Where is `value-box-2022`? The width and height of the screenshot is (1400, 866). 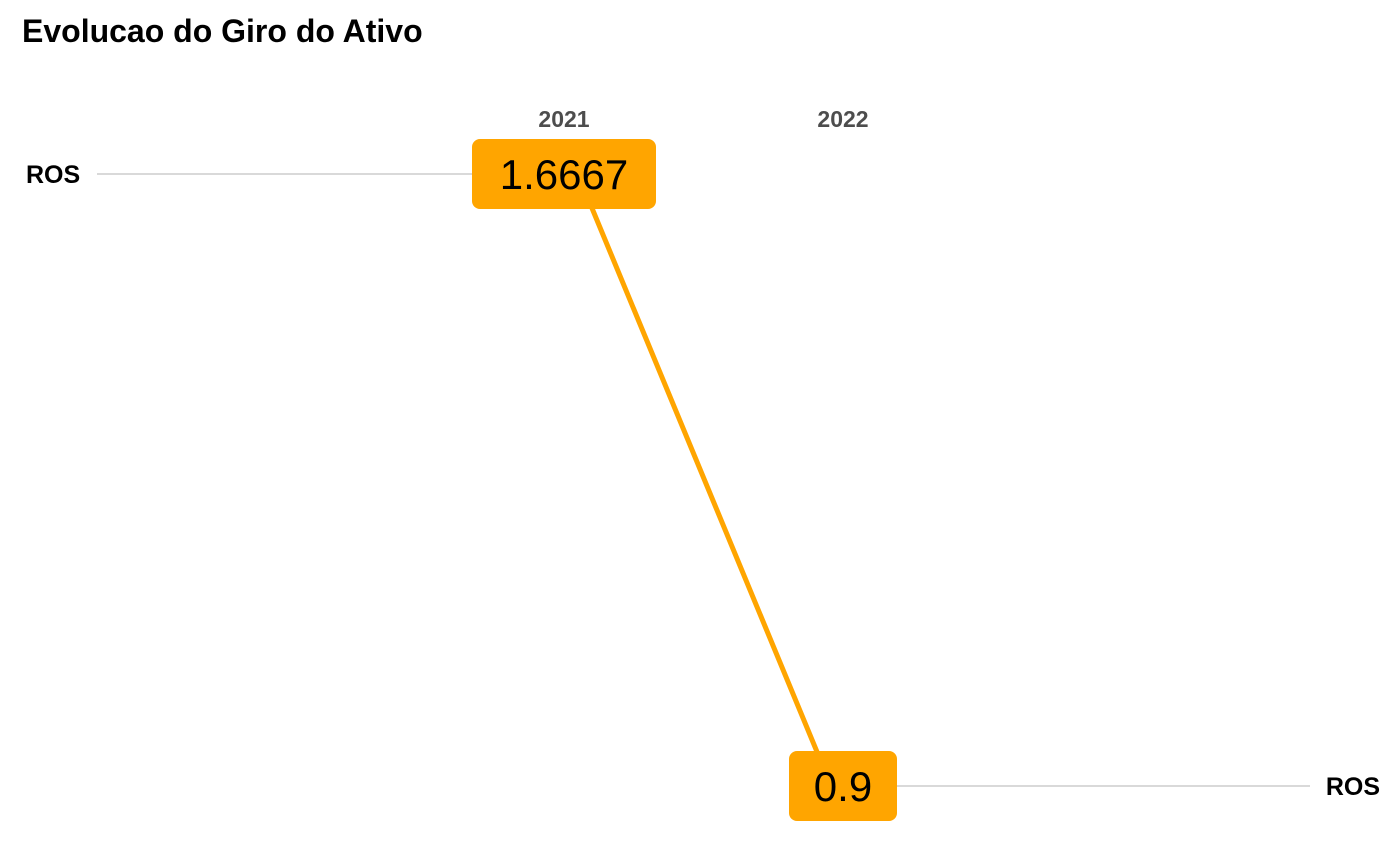 value-box-2022 is located at coordinates (843, 786).